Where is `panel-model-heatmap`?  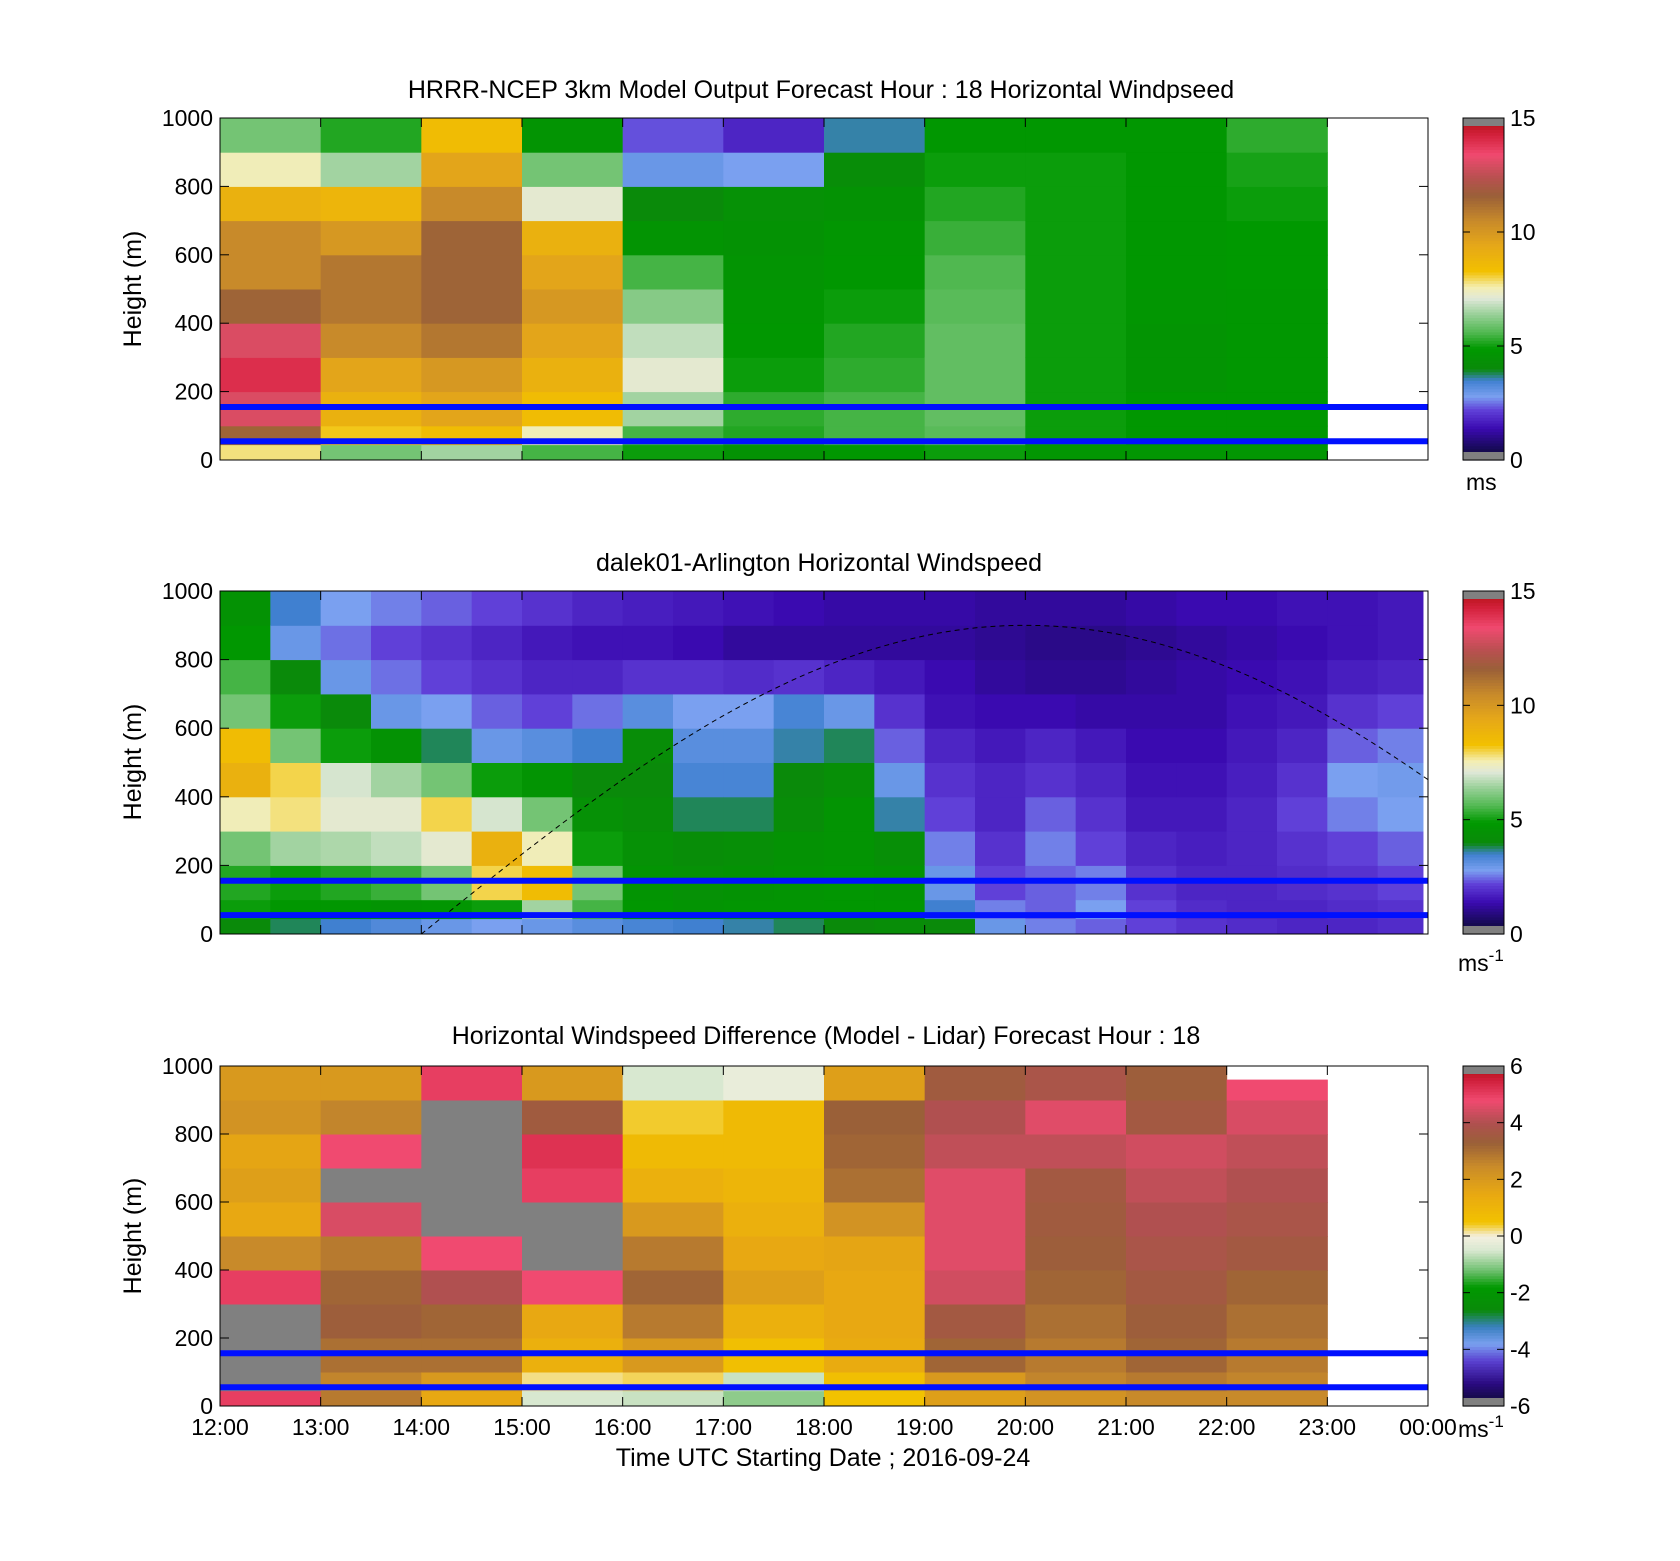
panel-model-heatmap is located at coordinates (774, 289).